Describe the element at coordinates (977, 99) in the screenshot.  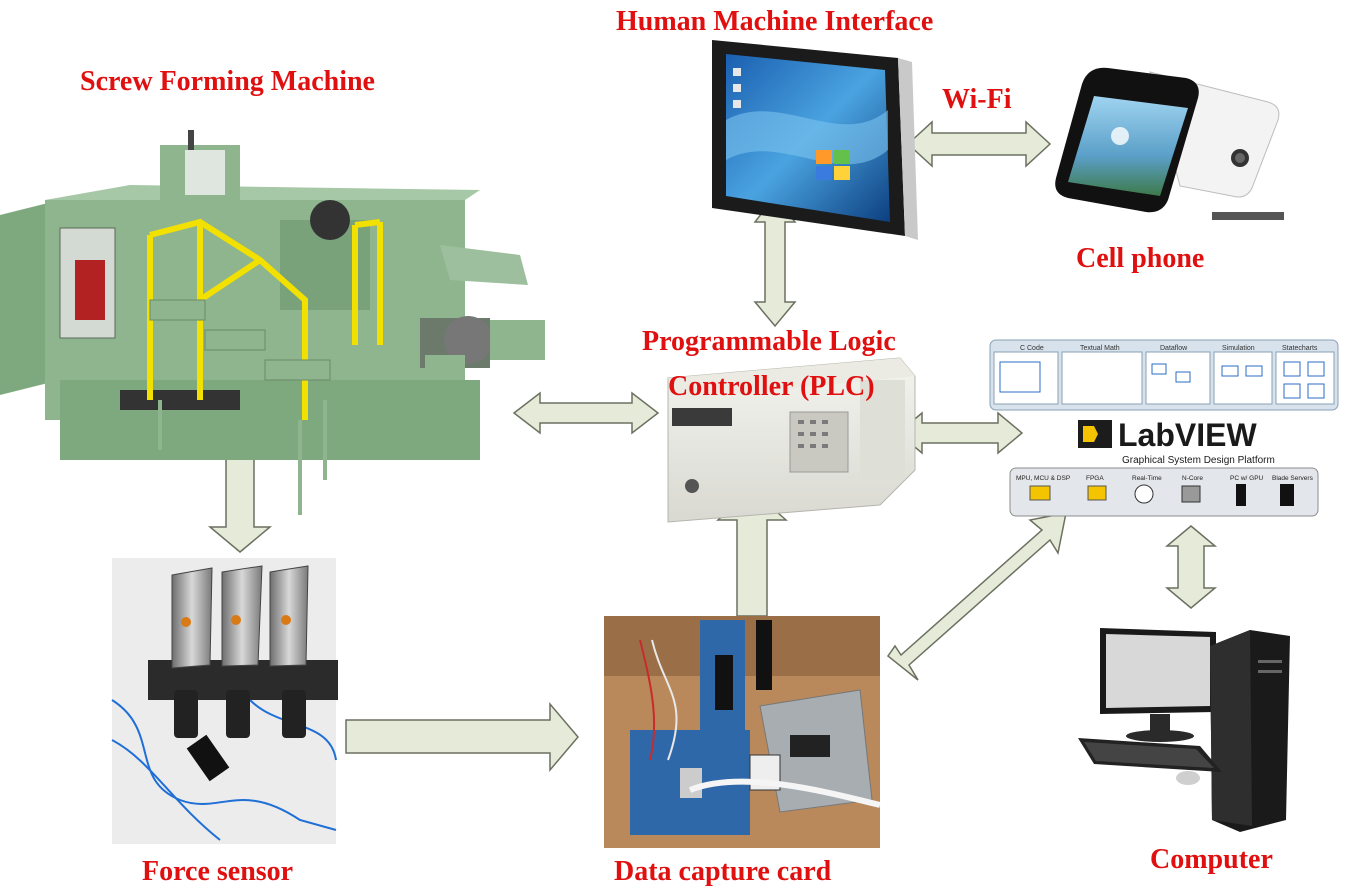
I see `wifi-label: Wi-Fi` at that location.